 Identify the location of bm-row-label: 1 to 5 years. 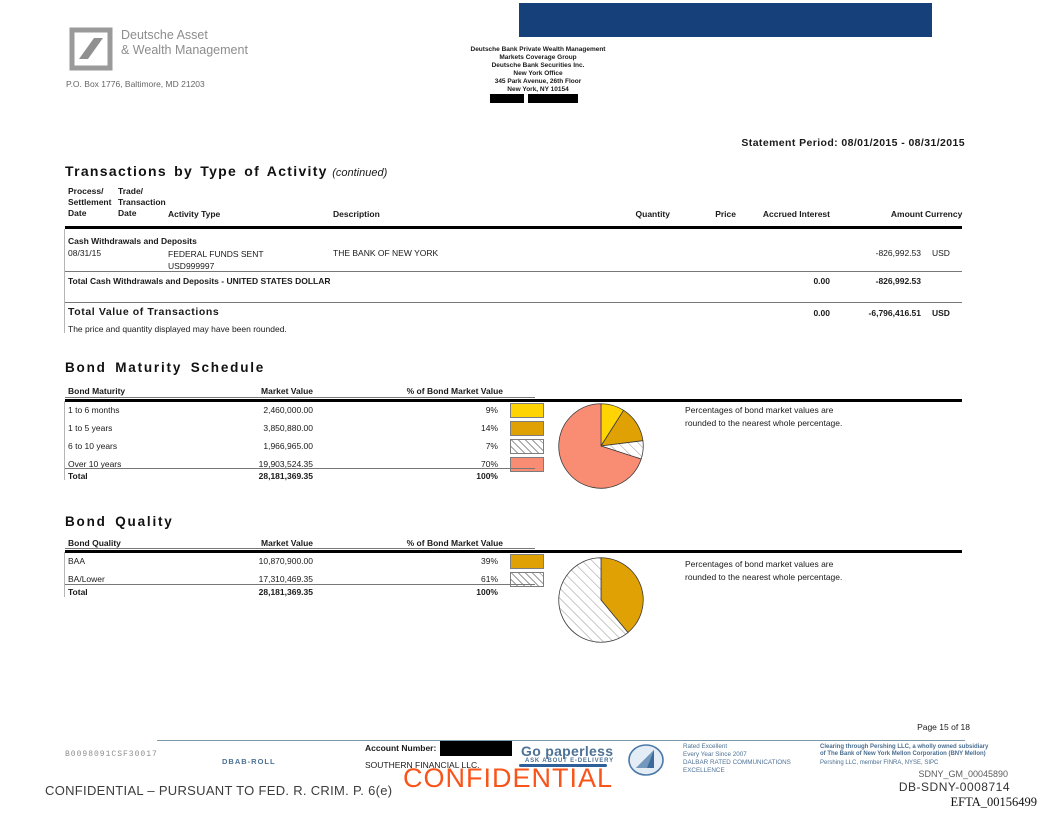
(90, 428).